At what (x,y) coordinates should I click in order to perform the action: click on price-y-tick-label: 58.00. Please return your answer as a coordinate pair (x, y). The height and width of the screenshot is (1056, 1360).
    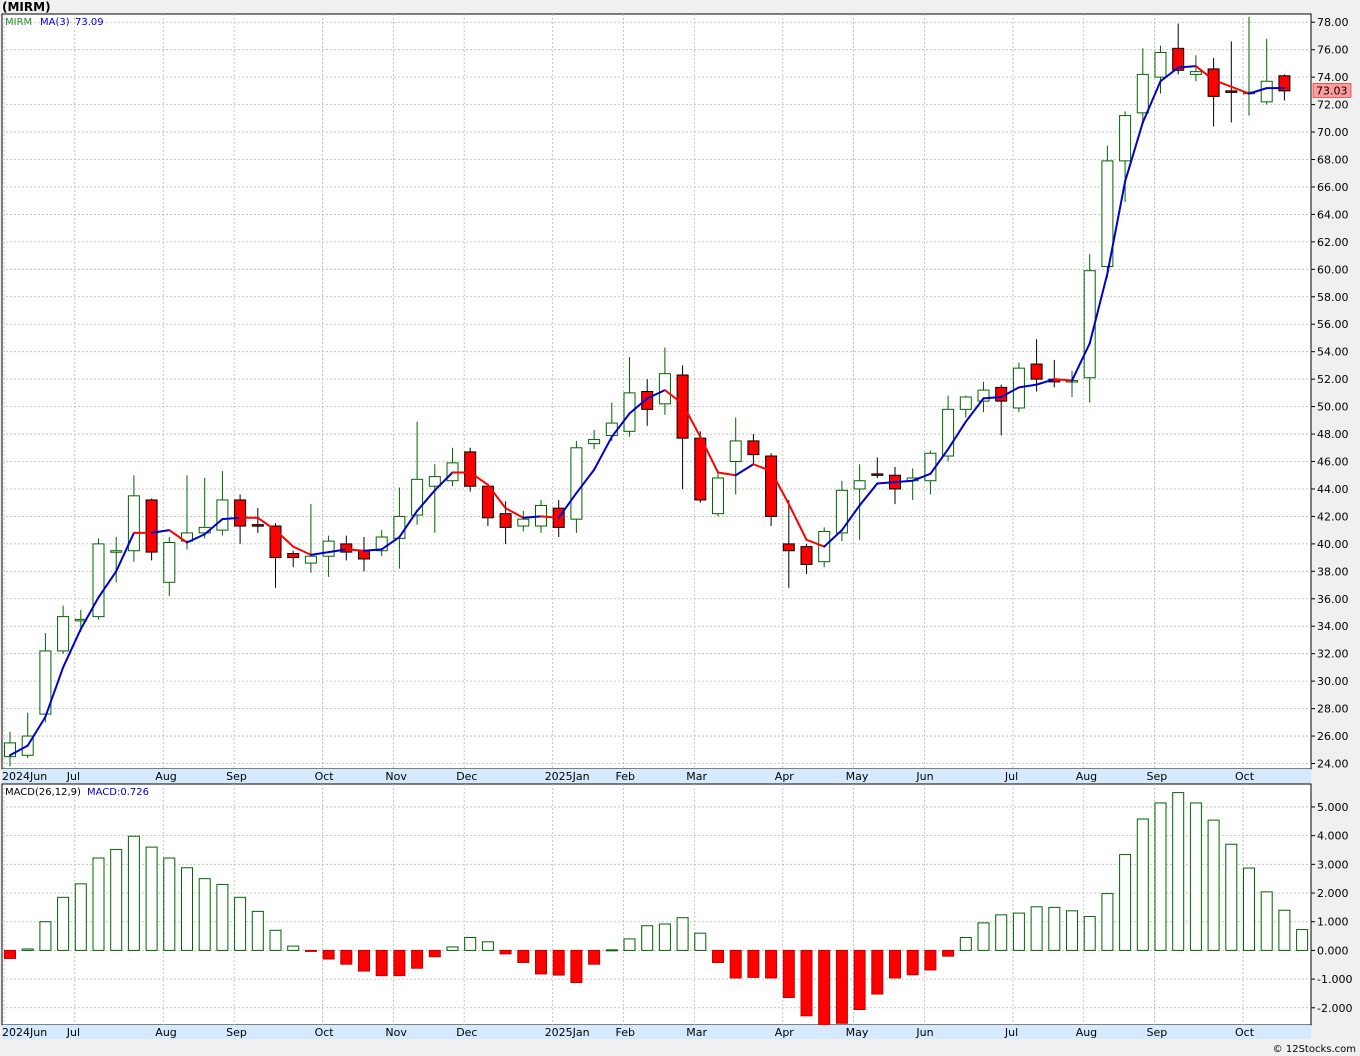
    Looking at the image, I should click on (1333, 297).